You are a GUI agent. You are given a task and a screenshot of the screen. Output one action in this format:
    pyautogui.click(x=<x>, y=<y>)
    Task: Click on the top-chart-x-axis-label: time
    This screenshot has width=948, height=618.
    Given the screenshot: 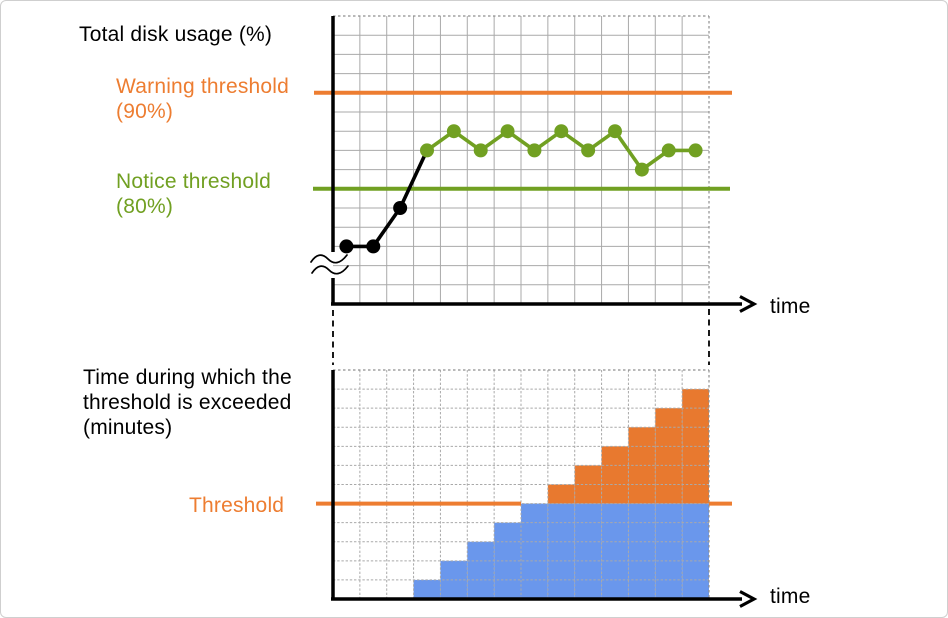 What is the action you would take?
    pyautogui.click(x=790, y=306)
    